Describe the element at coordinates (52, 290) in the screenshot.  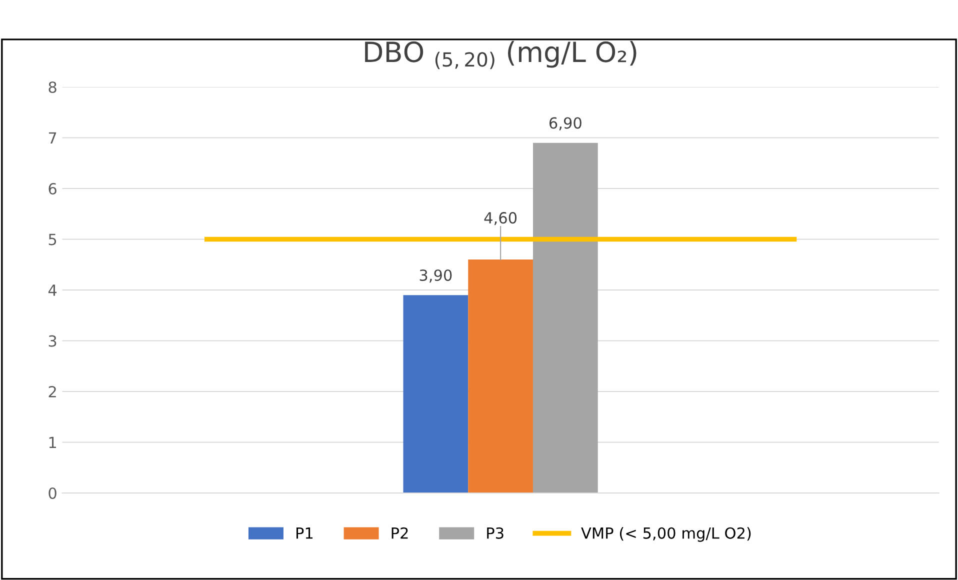
I see `y-tick-label: 4` at that location.